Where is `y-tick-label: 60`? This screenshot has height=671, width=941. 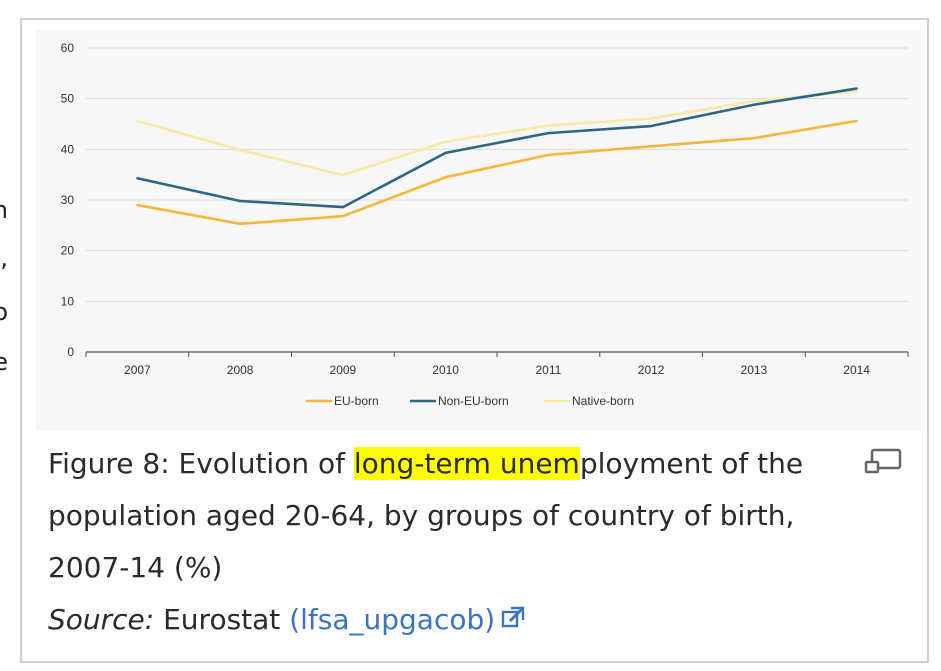
y-tick-label: 60 is located at coordinates (68, 48).